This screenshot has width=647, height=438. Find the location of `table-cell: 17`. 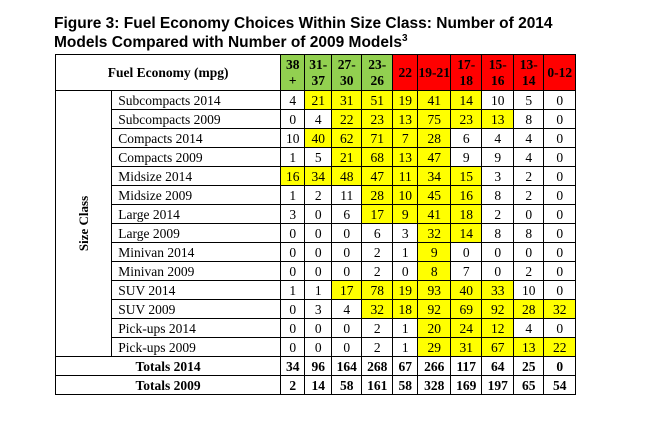

table-cell: 17 is located at coordinates (377, 214).